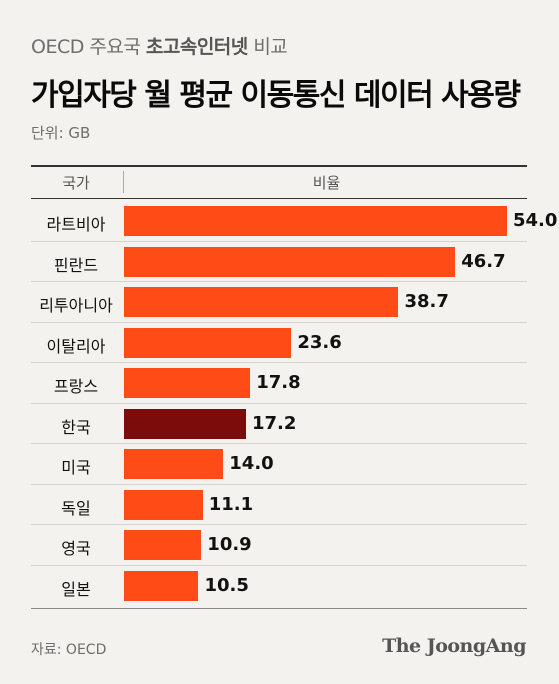  What do you see at coordinates (76, 346) in the screenshot?
I see `country-label: 이탈리아` at bounding box center [76, 346].